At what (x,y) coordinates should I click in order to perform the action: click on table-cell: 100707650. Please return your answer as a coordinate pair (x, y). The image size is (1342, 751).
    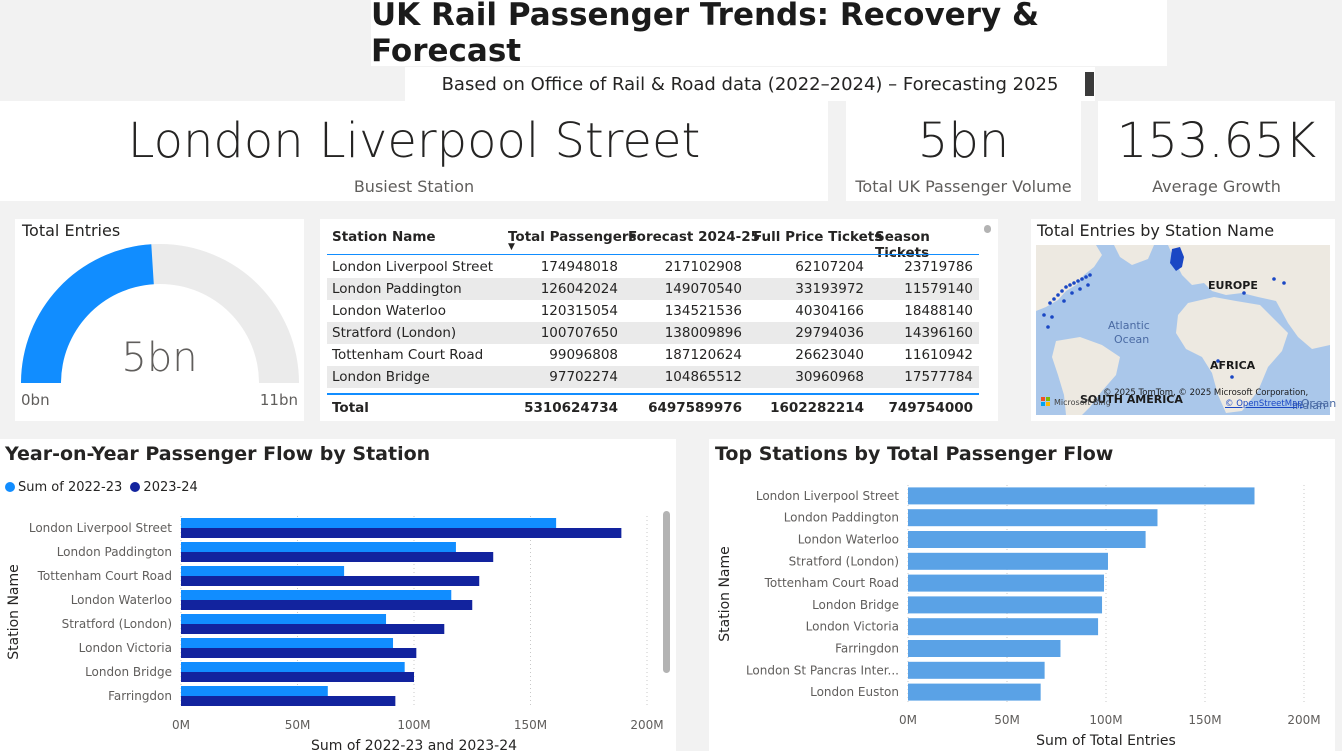
    Looking at the image, I should click on (579, 333).